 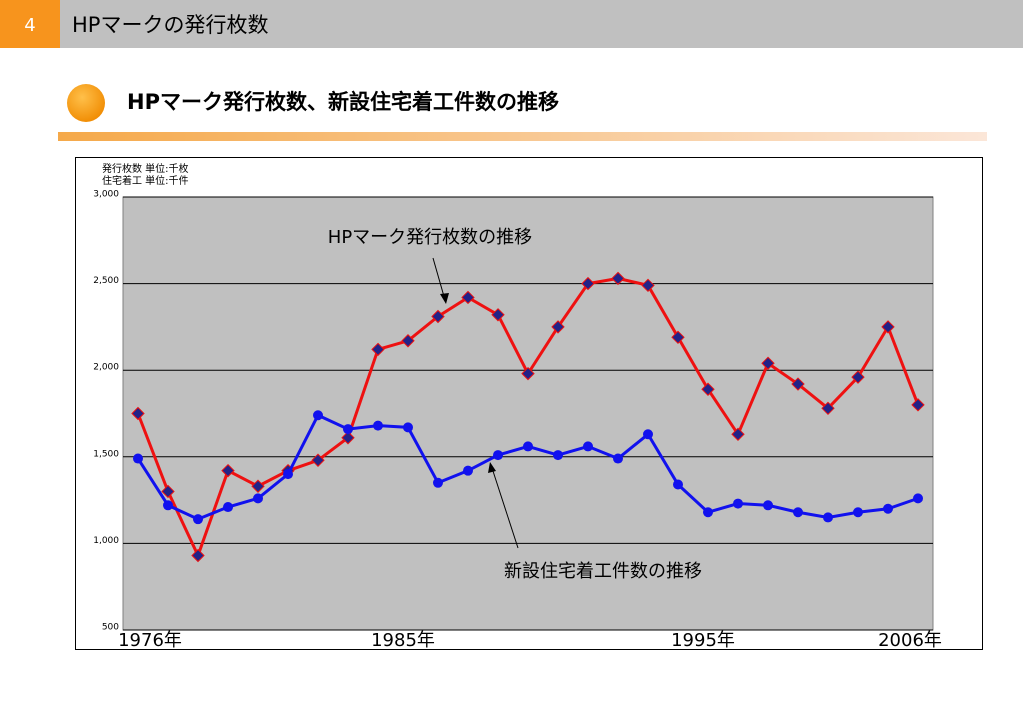 What do you see at coordinates (106, 454) in the screenshot?
I see `y-tick-label: 1,500` at bounding box center [106, 454].